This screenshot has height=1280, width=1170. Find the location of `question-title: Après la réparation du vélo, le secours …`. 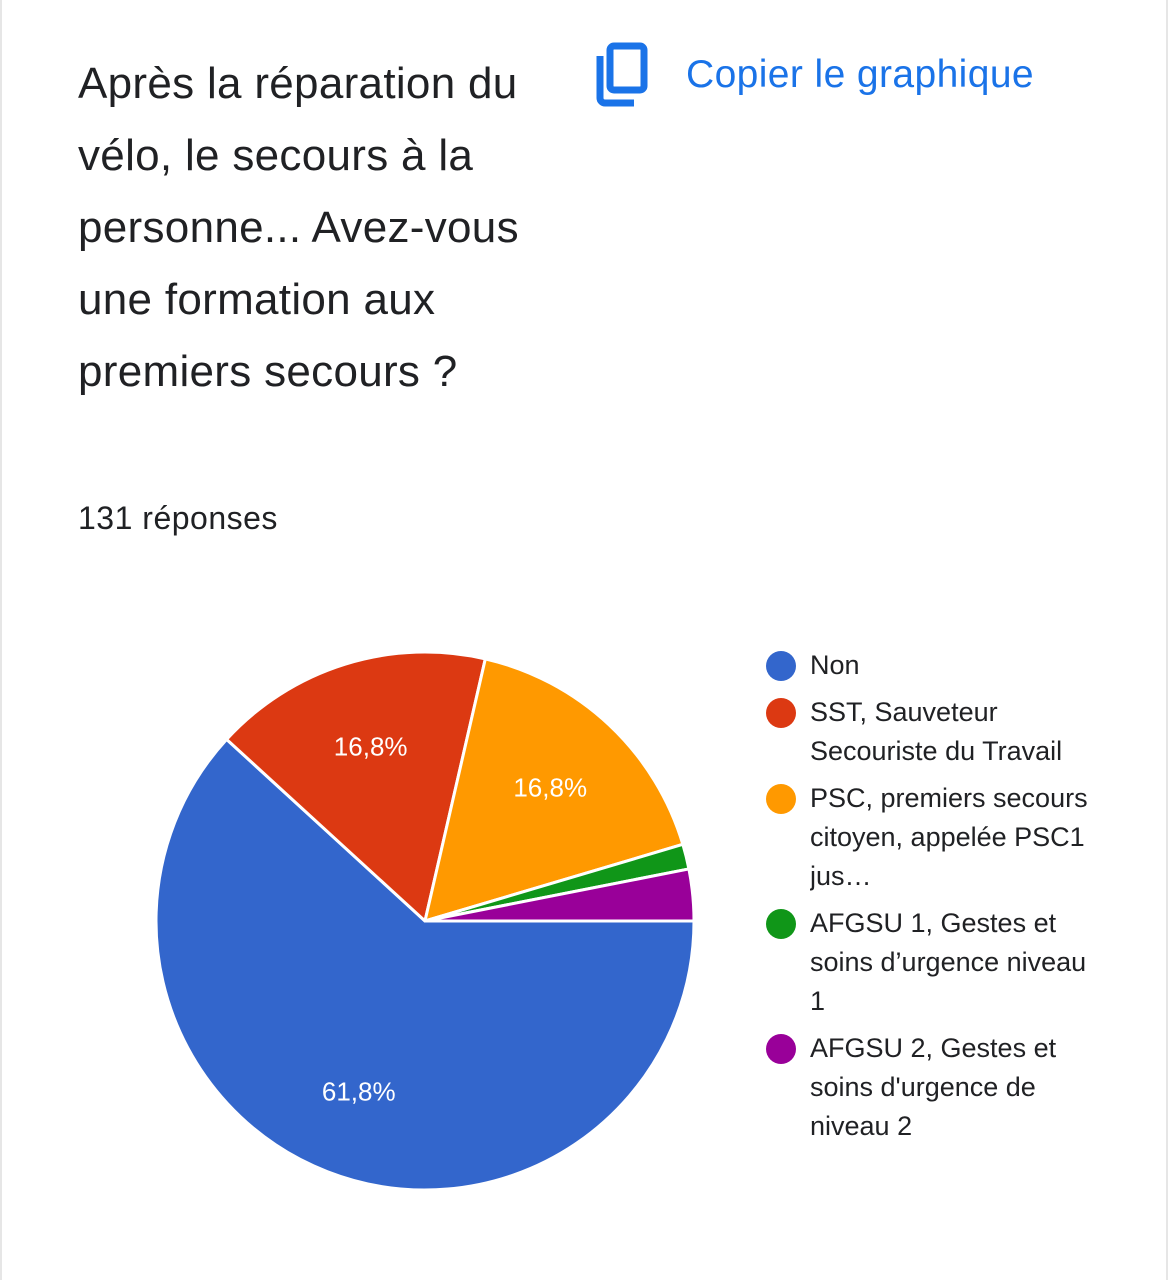

question-title: Après la réparation du vélo, le secours … is located at coordinates (298, 227).